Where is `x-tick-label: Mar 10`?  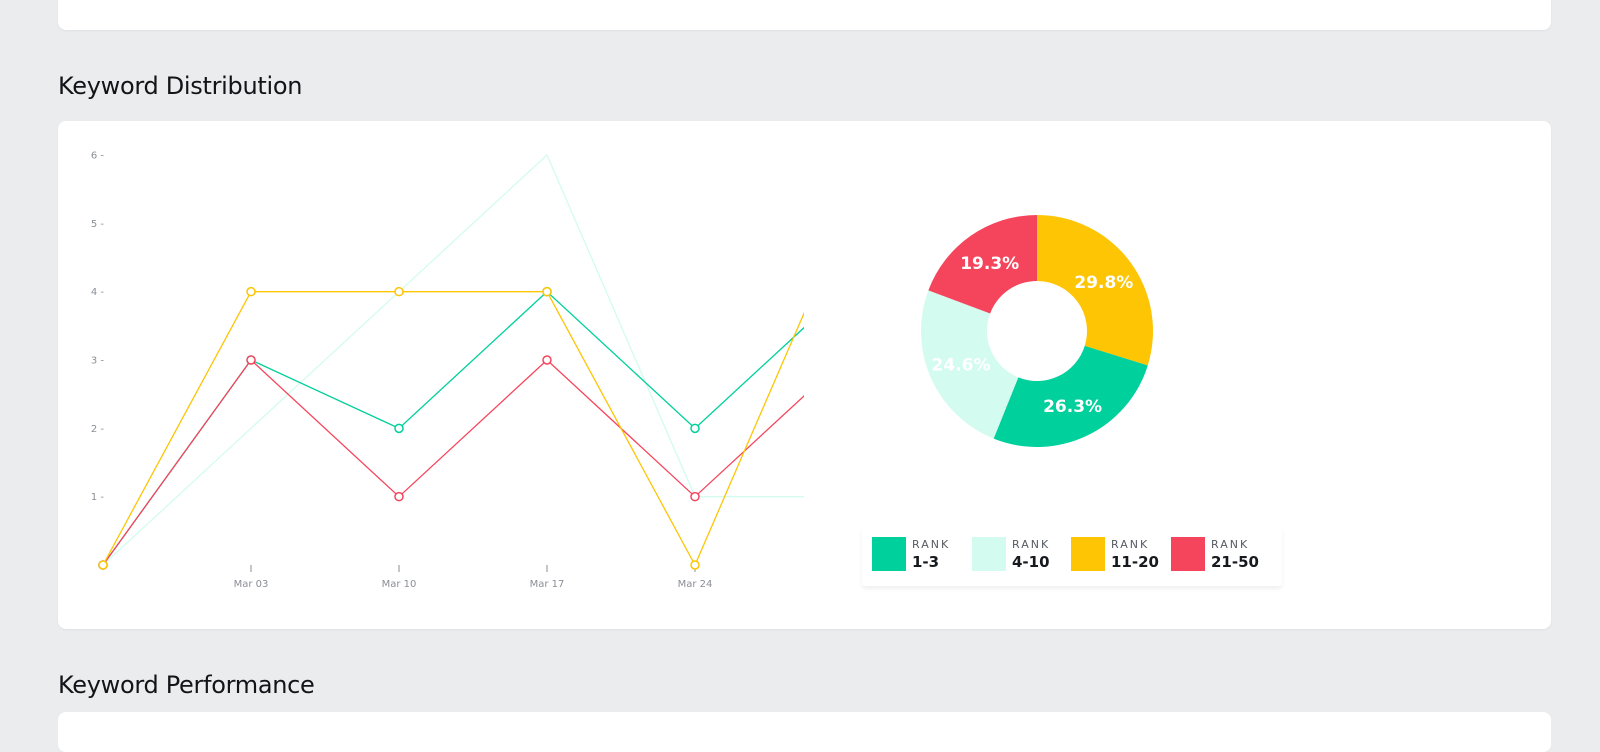
x-tick-label: Mar 10 is located at coordinates (399, 584).